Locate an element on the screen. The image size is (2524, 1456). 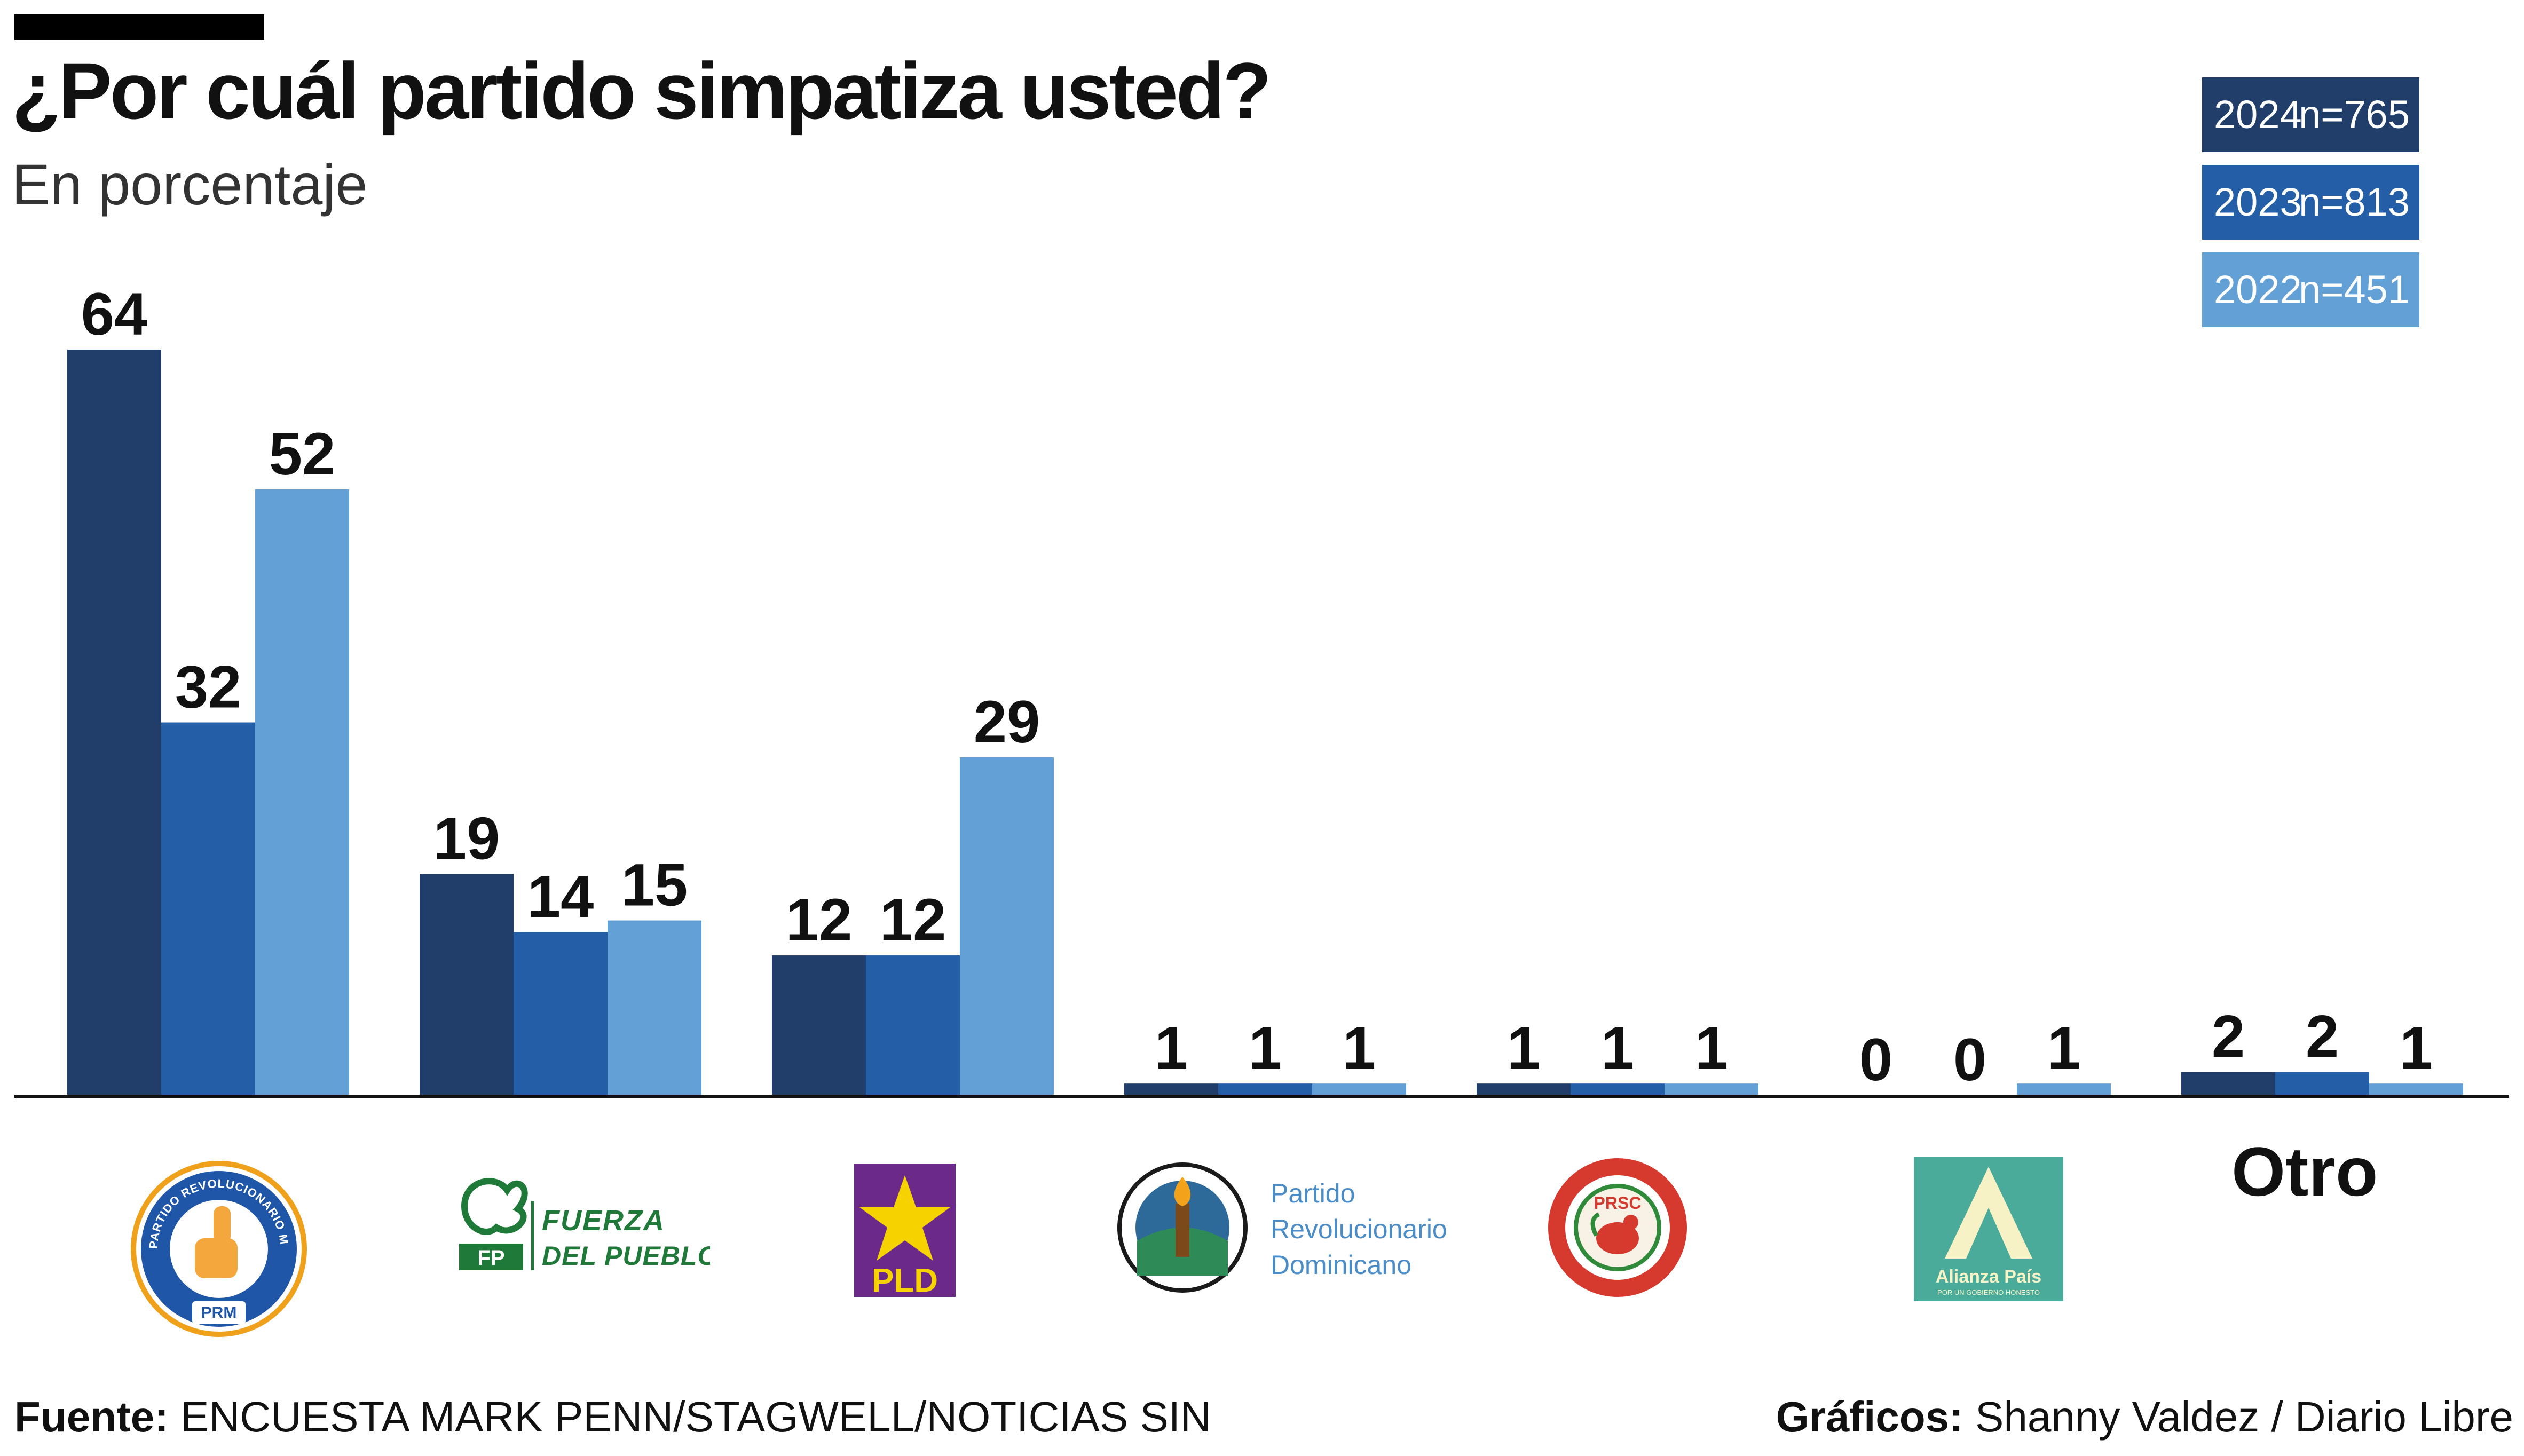
data-label: 64 is located at coordinates (115, 314).